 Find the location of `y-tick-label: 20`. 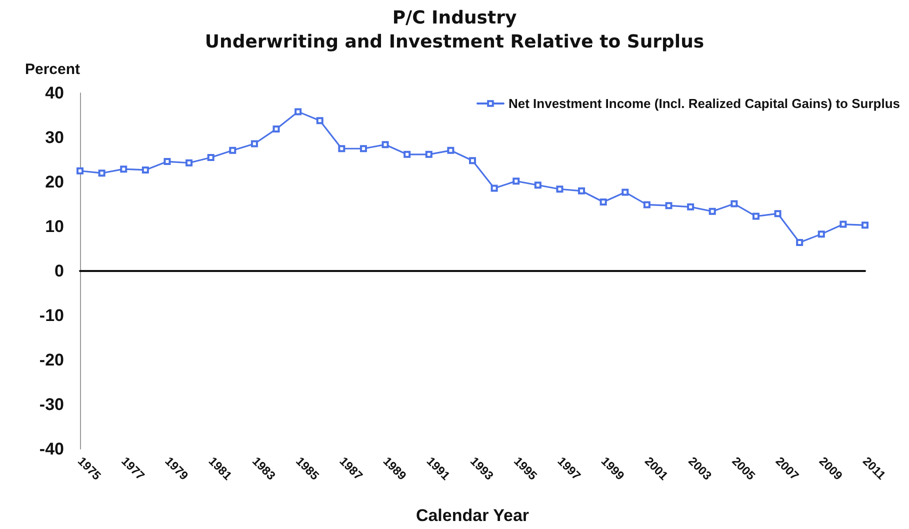

y-tick-label: 20 is located at coordinates (54, 182).